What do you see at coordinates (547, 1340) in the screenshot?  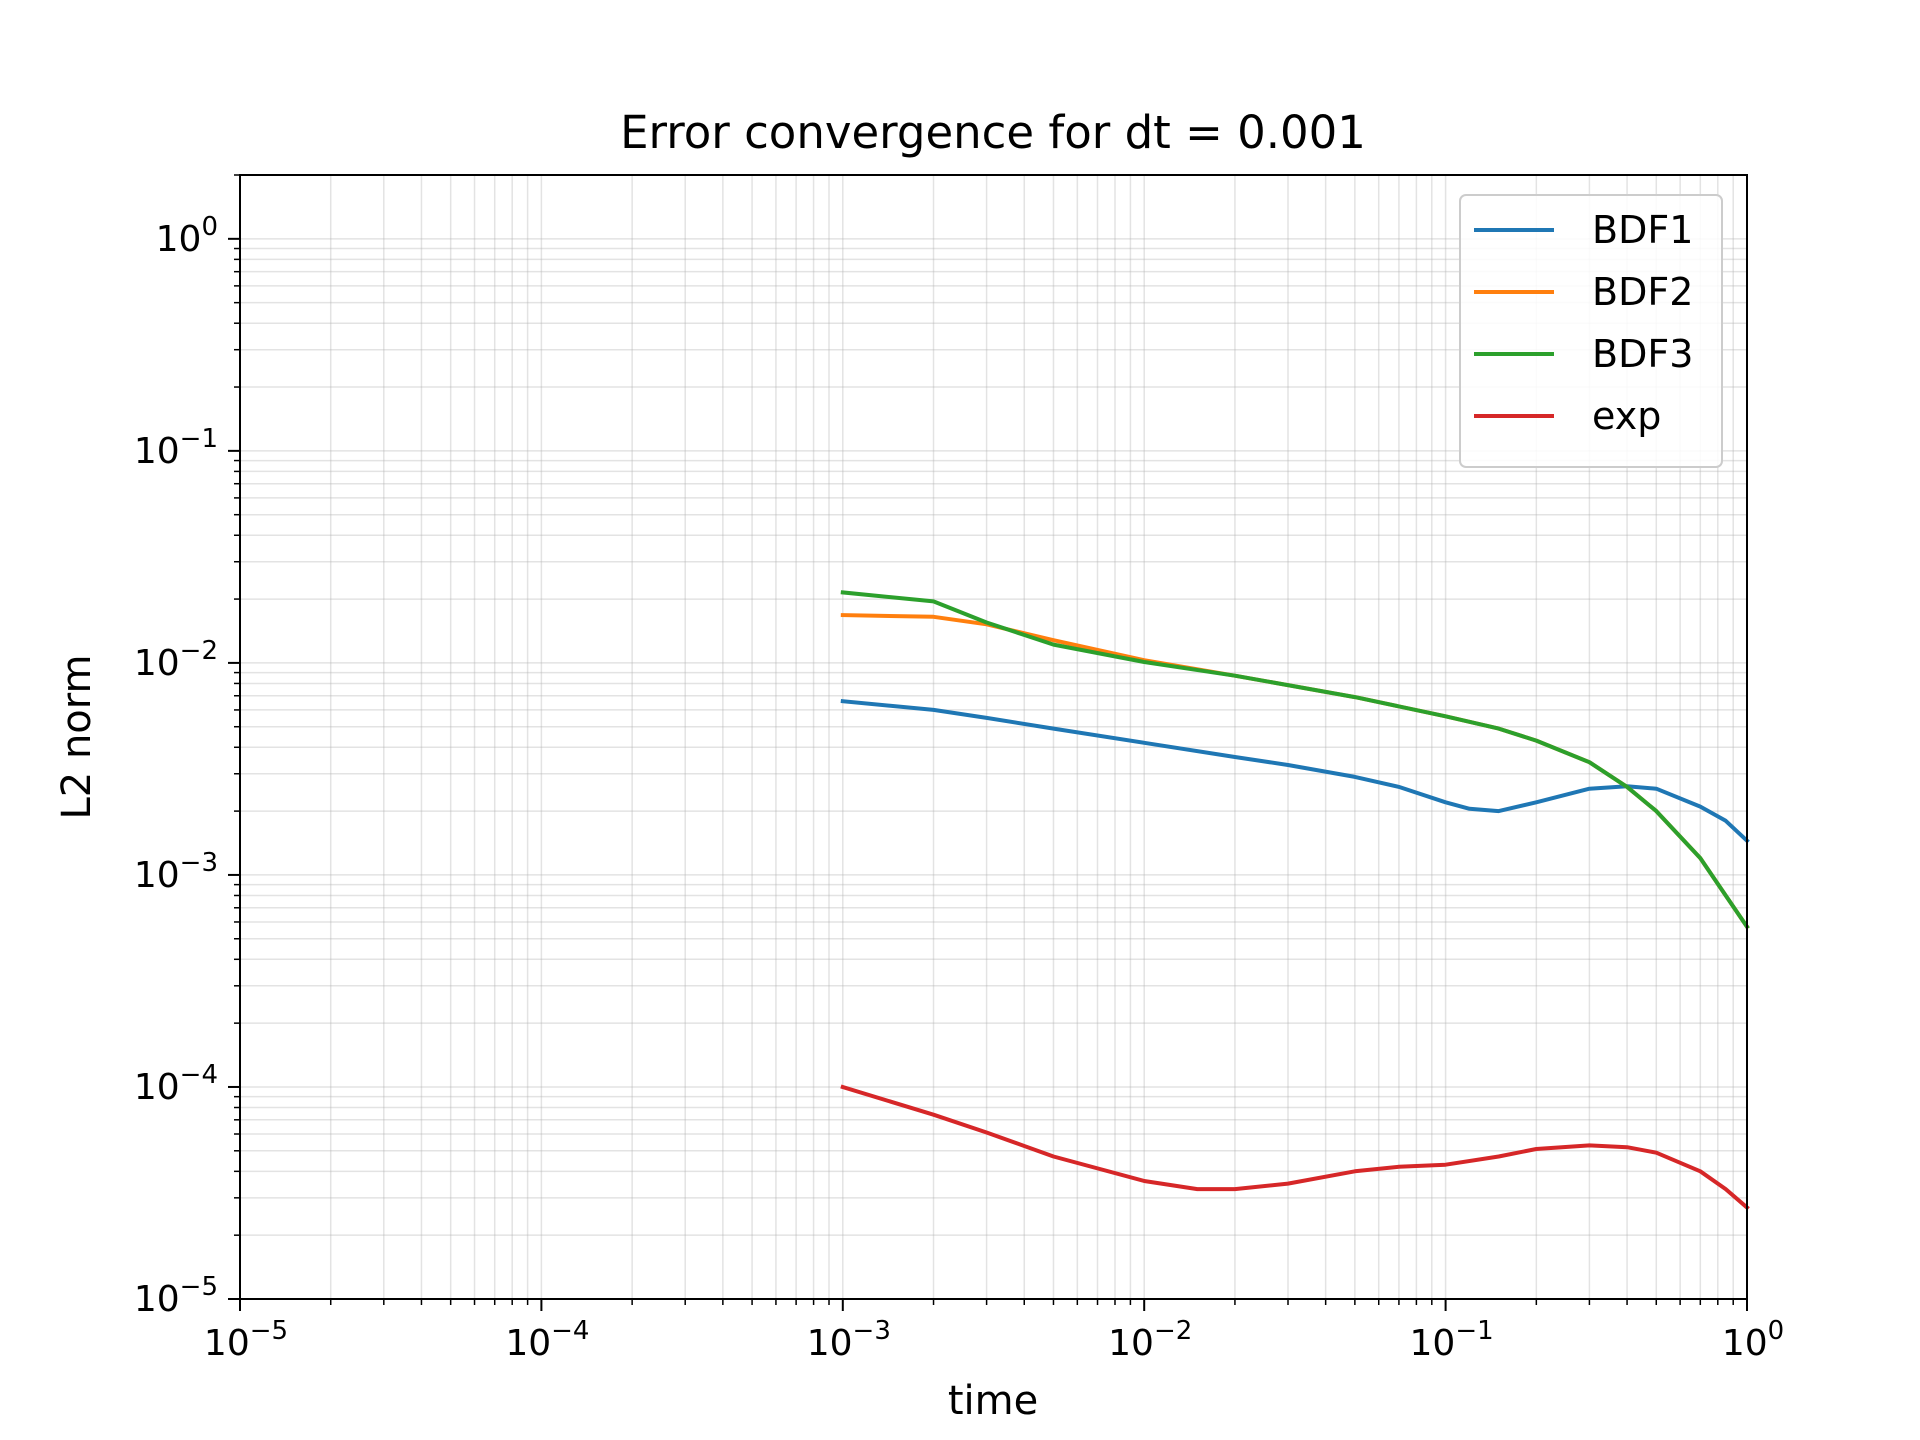 I see `x-tick-label: 10⁻⁴` at bounding box center [547, 1340].